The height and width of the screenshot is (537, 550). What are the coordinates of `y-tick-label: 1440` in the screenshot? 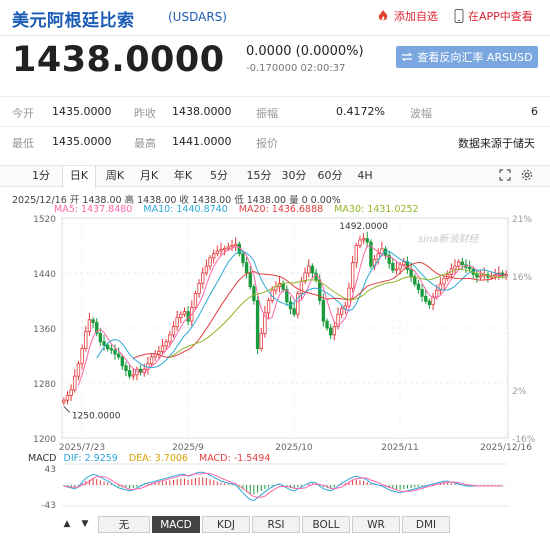 It's located at (44, 275).